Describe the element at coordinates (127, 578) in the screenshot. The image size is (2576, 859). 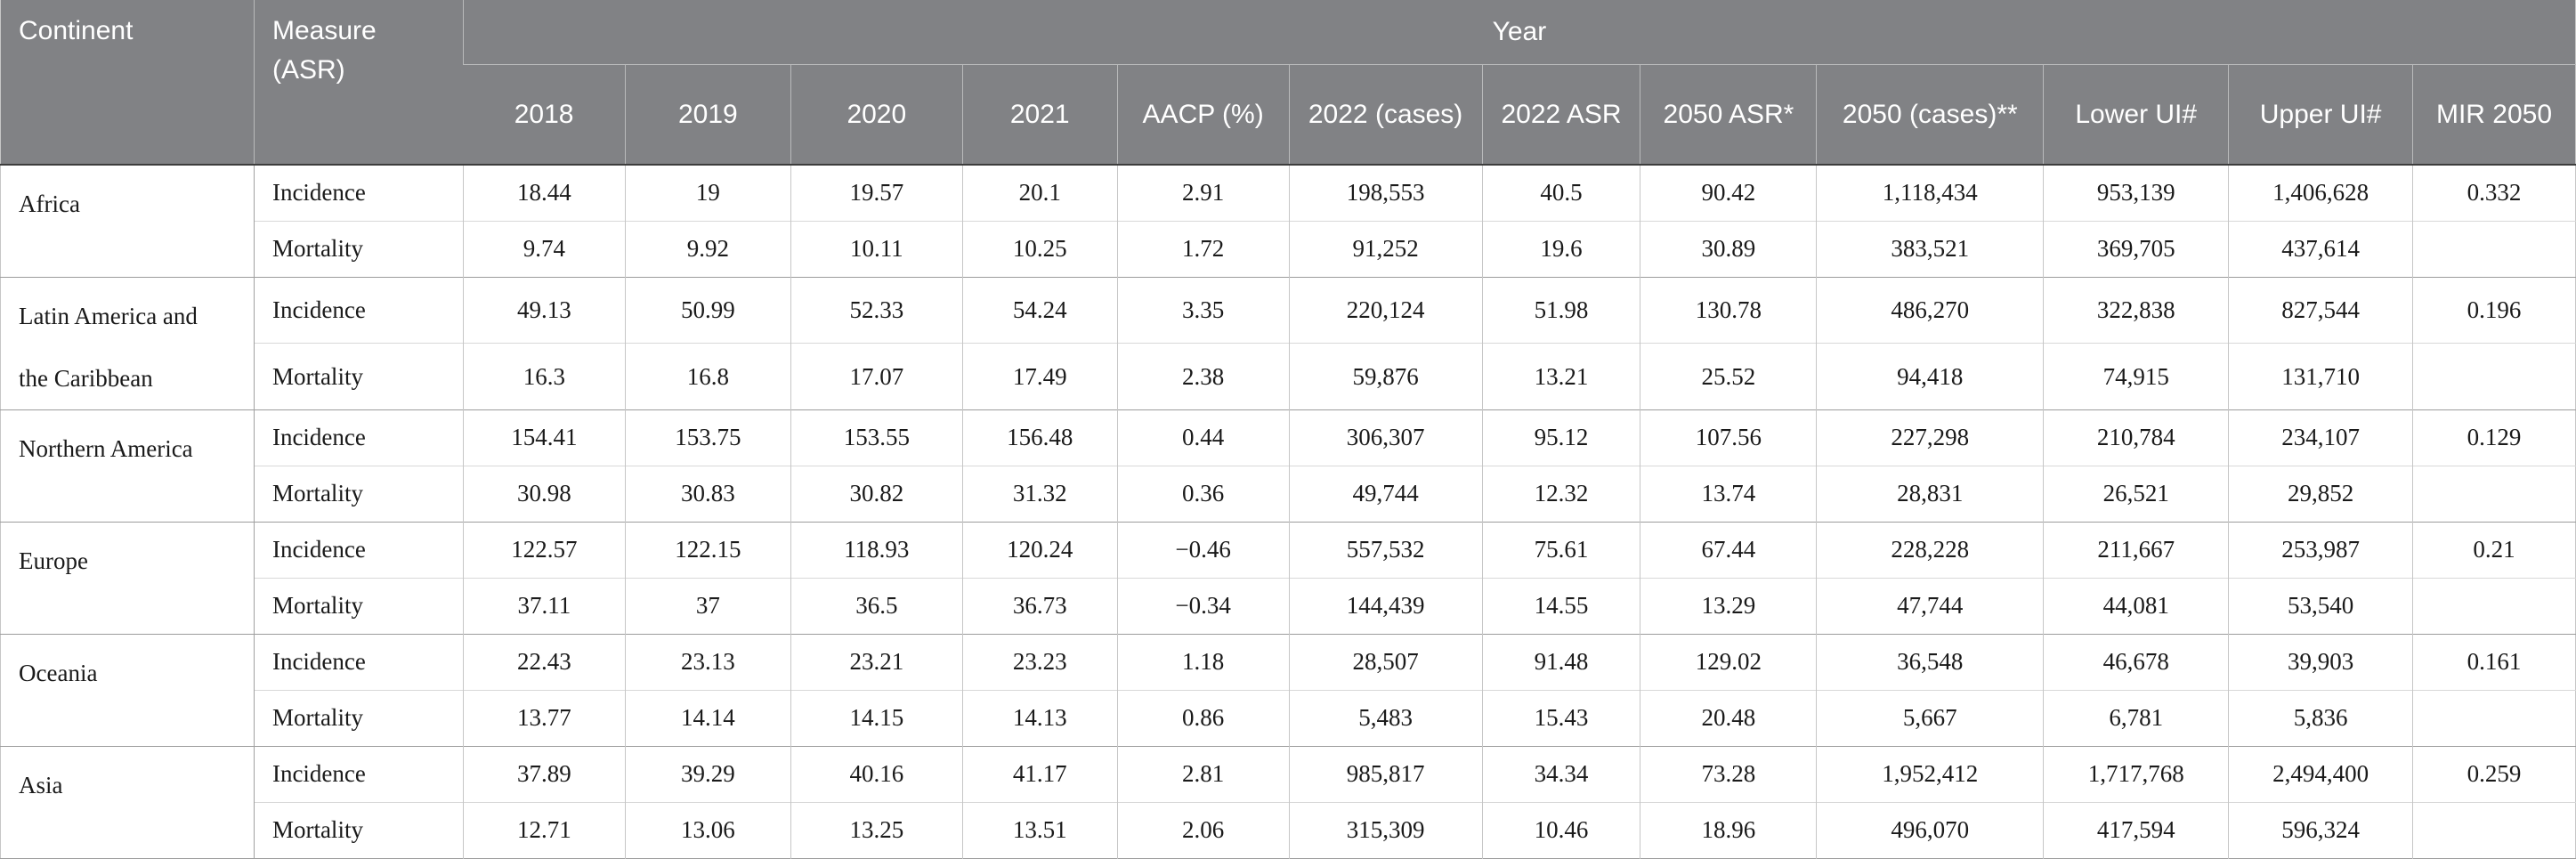
I see `continent-cell: Europe` at that location.